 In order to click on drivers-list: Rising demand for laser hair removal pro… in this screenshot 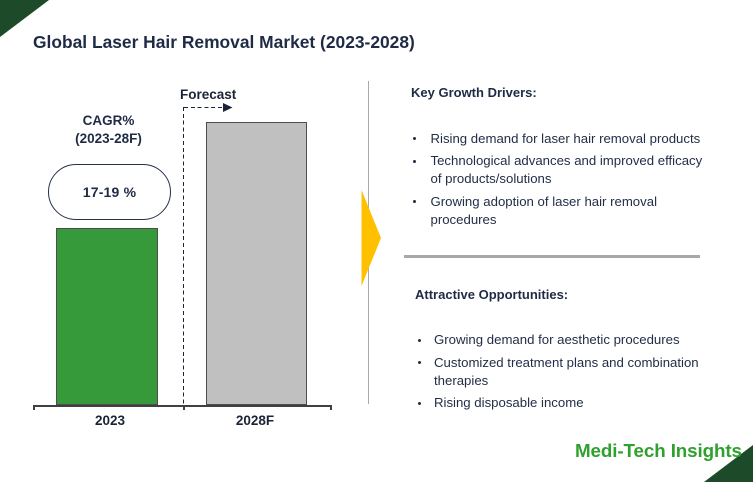, I will do `click(559, 179)`.